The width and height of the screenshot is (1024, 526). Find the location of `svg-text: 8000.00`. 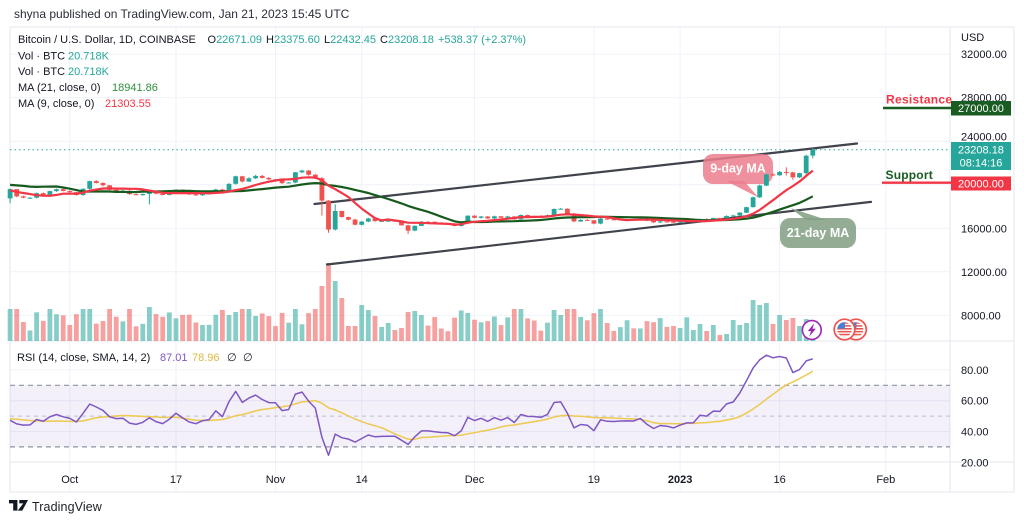

svg-text: 8000.00 is located at coordinates (981, 316).